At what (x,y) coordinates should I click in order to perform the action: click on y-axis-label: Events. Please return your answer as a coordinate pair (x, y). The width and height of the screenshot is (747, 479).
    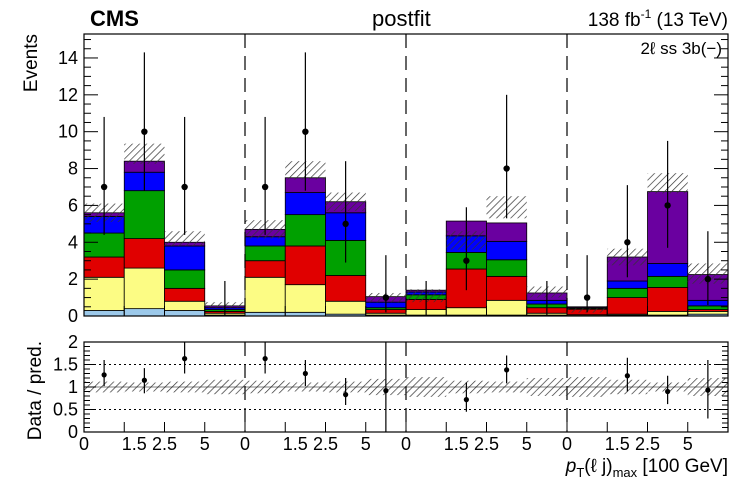
    Looking at the image, I should click on (31, 63).